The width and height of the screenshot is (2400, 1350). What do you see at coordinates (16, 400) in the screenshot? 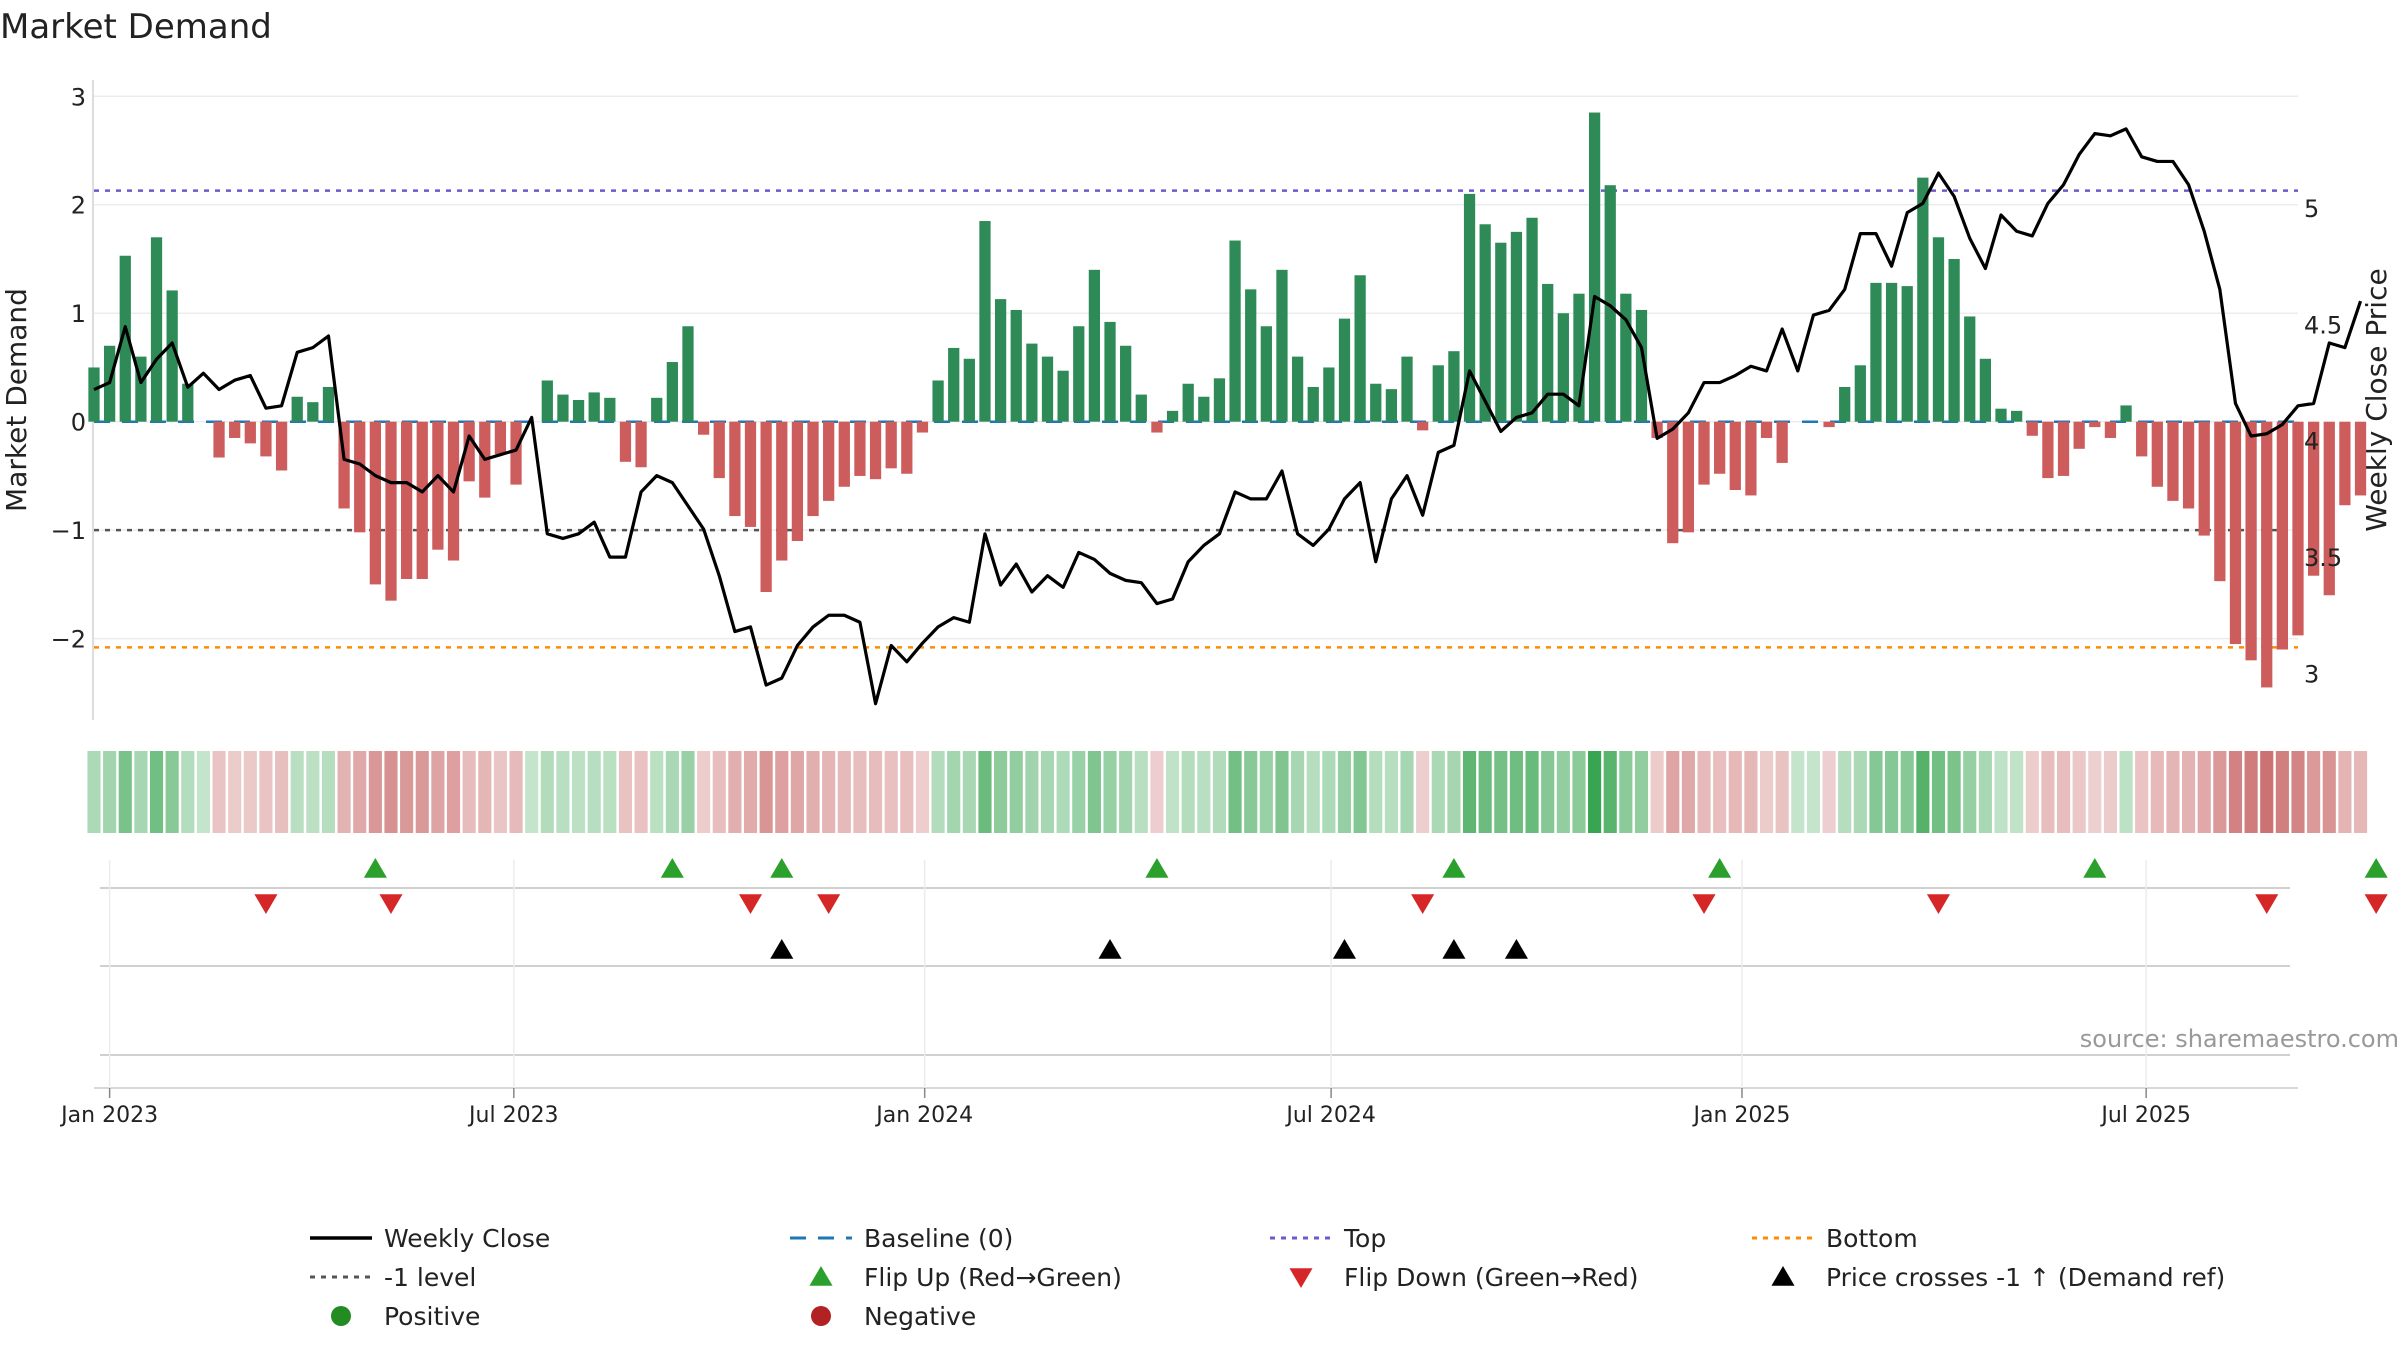
I see `y-axis-label-left: Market Demand` at bounding box center [16, 400].